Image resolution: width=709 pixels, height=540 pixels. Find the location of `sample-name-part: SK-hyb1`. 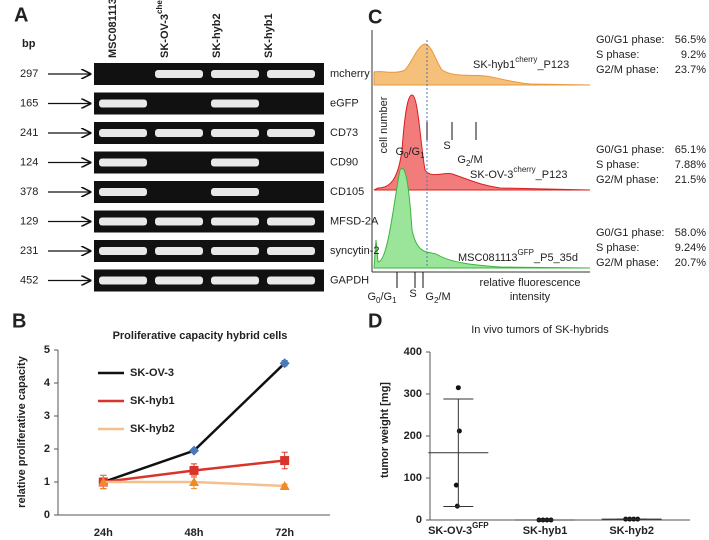

sample-name-part: SK-hyb1 is located at coordinates (494, 65).